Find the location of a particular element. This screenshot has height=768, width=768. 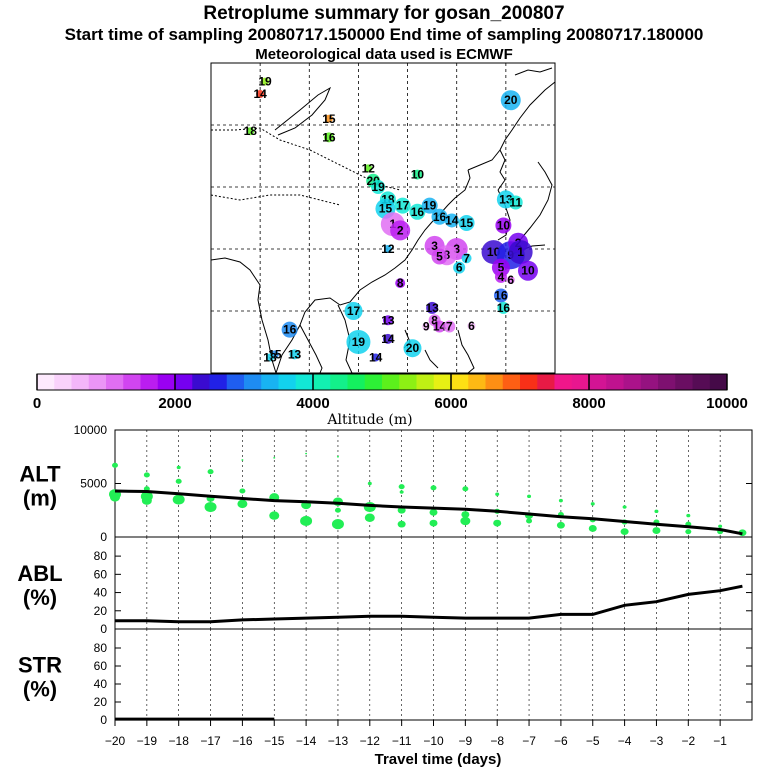

x-tick-label: −13 is located at coordinates (338, 741).